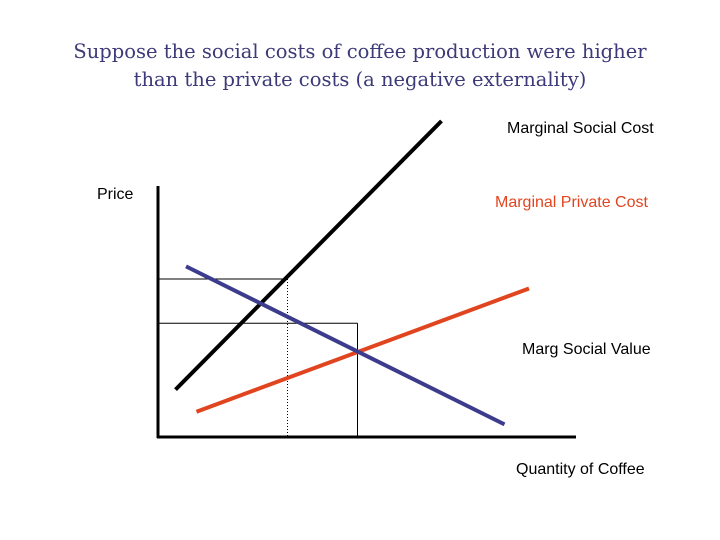 This screenshot has width=720, height=540. Describe the element at coordinates (580, 128) in the screenshot. I see `series-label-marginal-social-cost: Marginal Social Cost` at that location.